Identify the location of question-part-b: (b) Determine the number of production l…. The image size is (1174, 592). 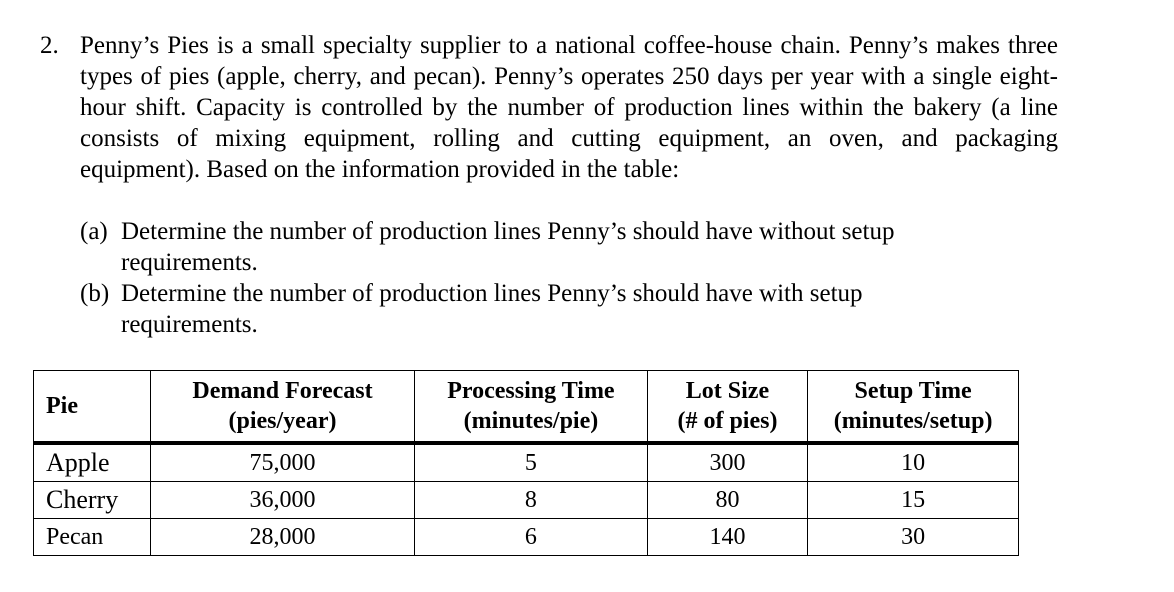
(530, 309).